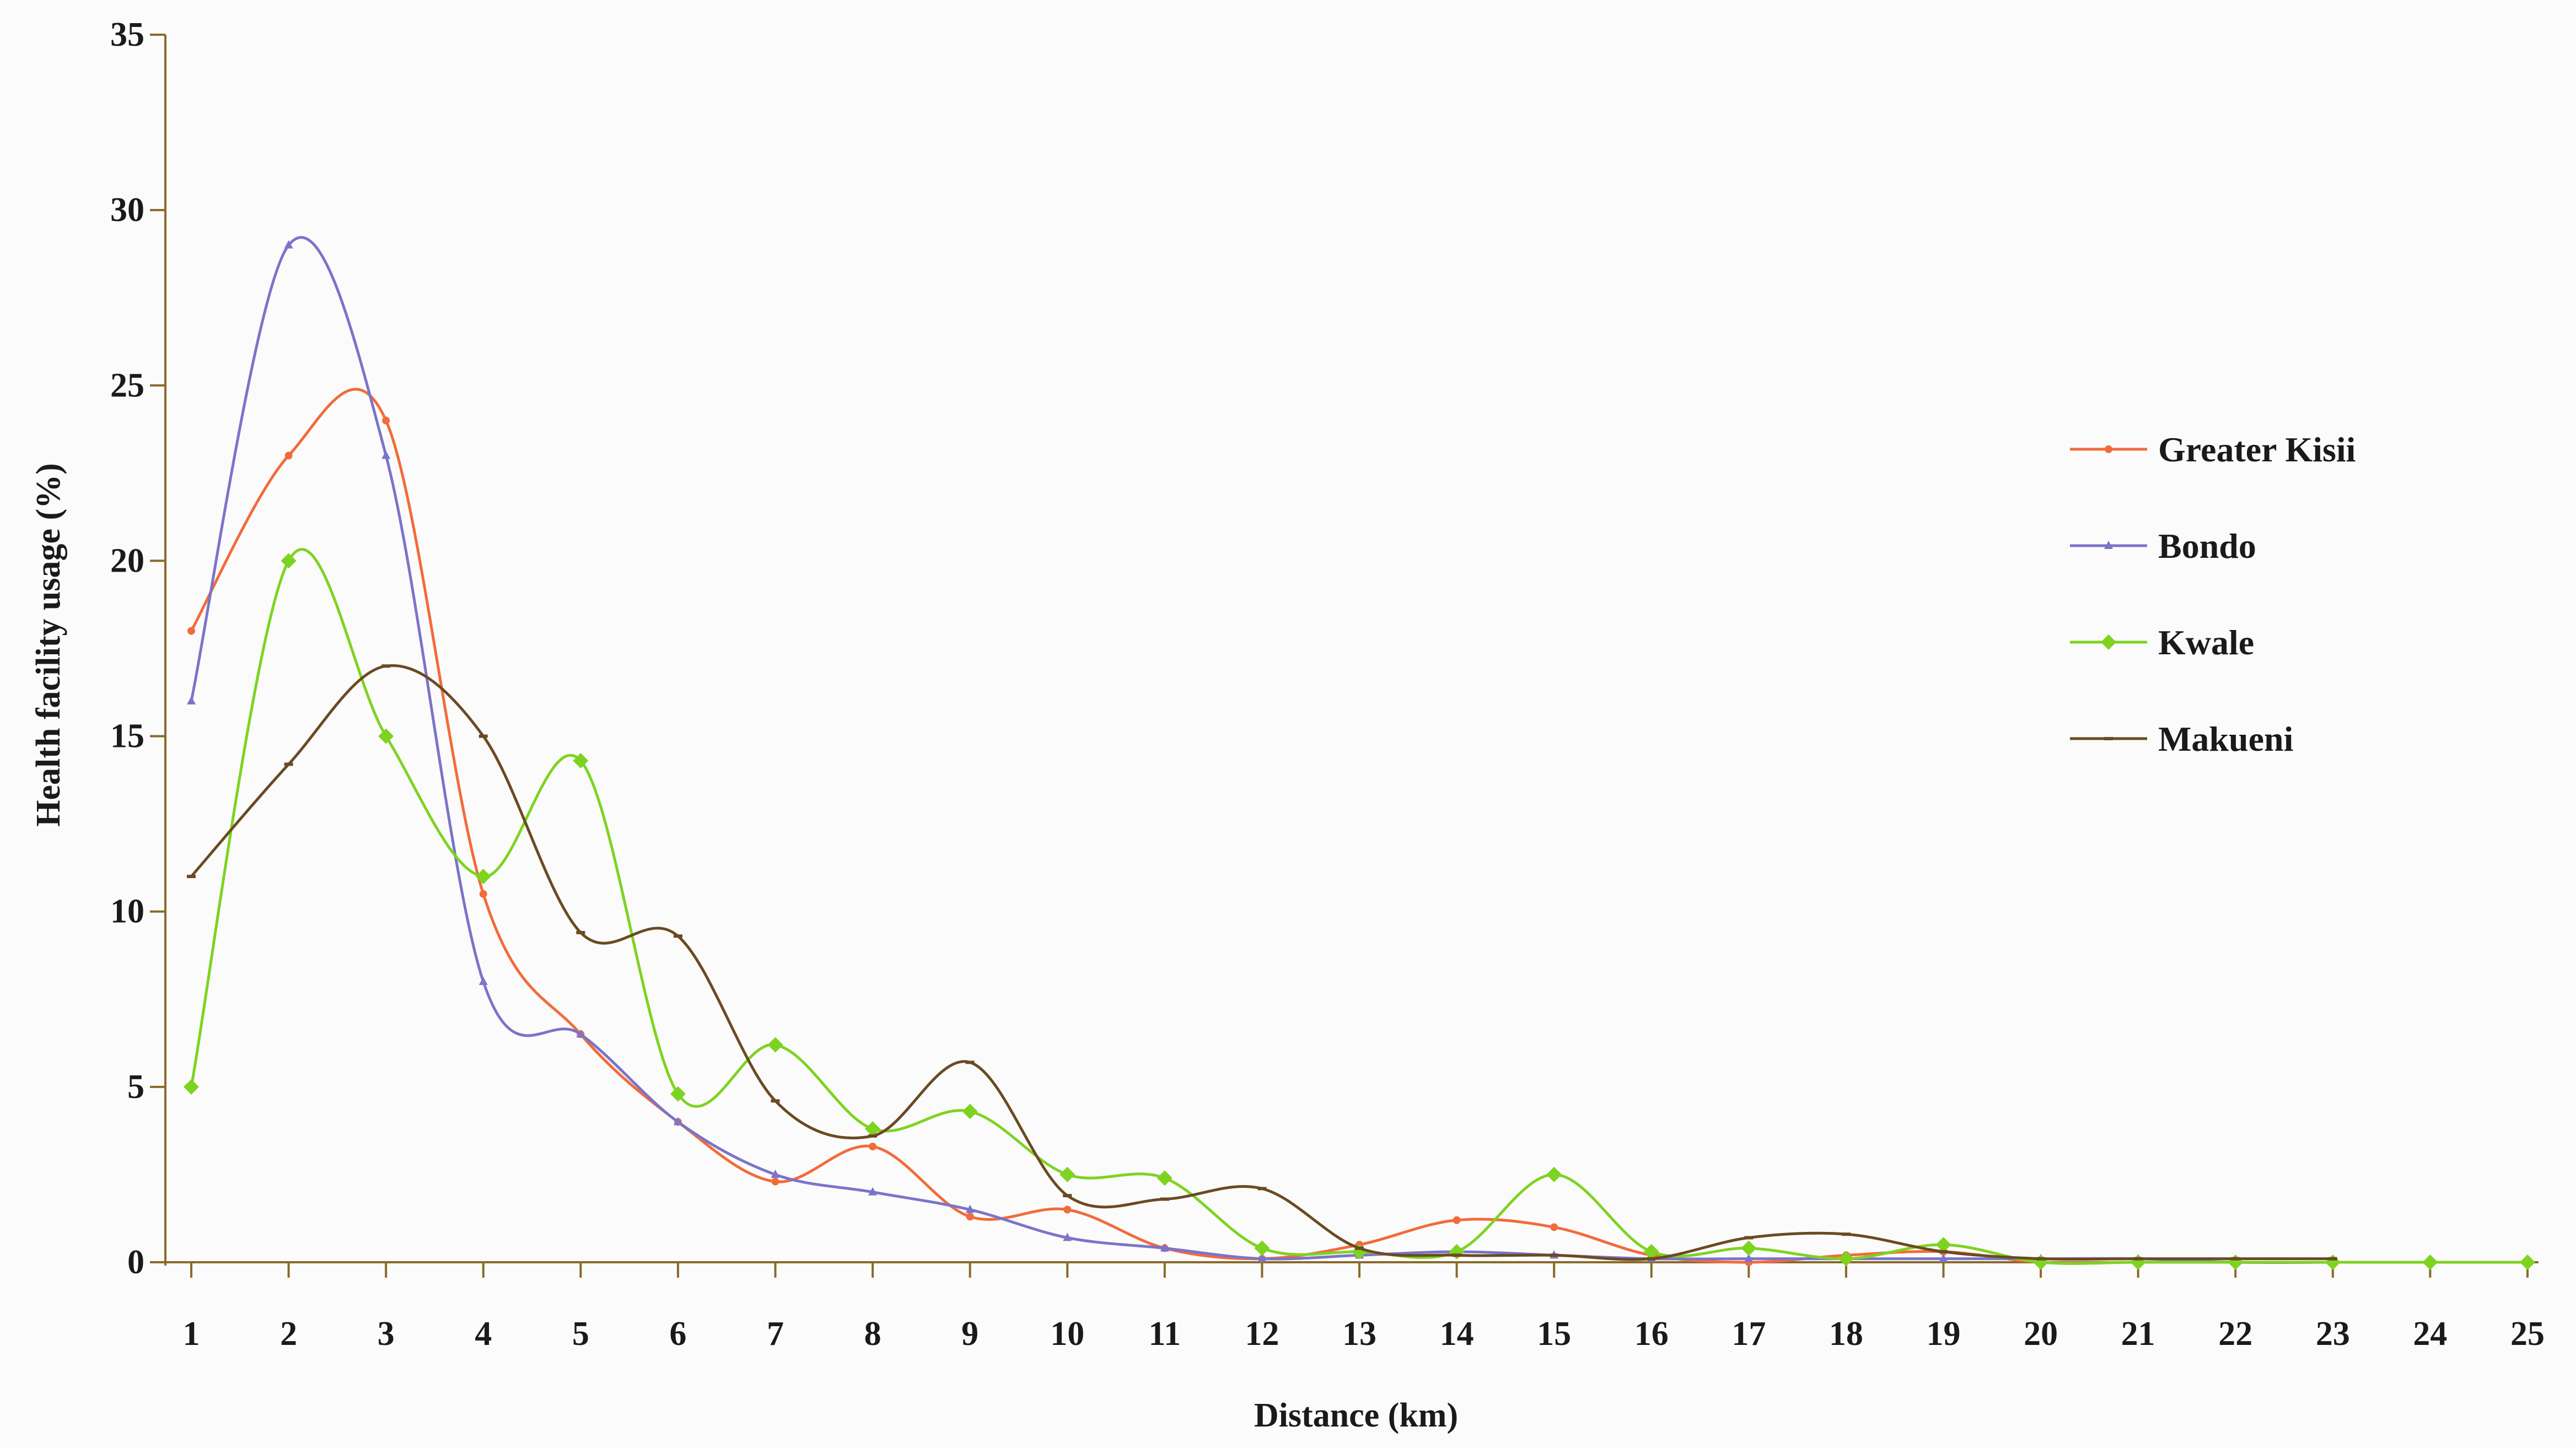  I want to click on x-tick-label: 6, so click(677, 1334).